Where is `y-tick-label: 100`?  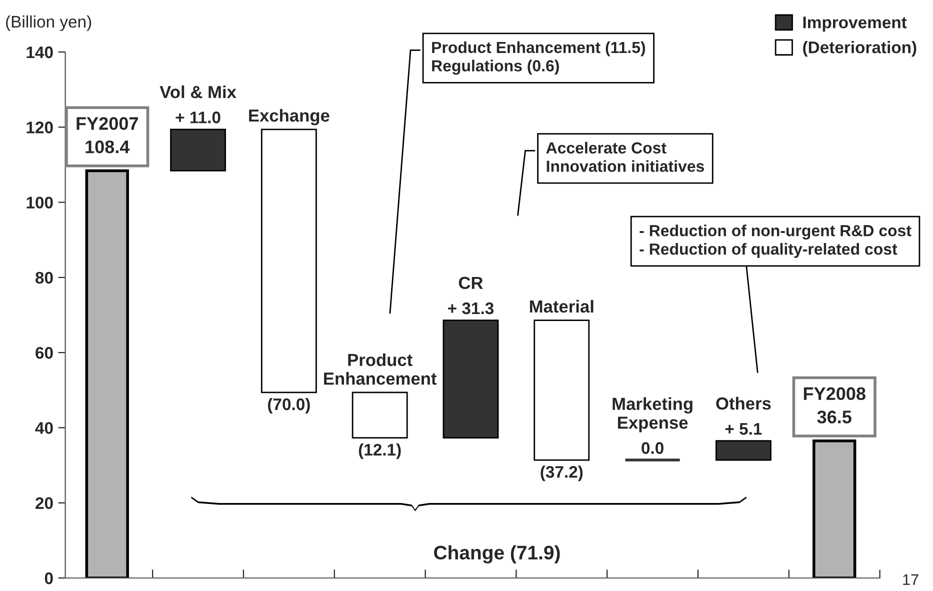
y-tick-label: 100 is located at coordinates (39, 202).